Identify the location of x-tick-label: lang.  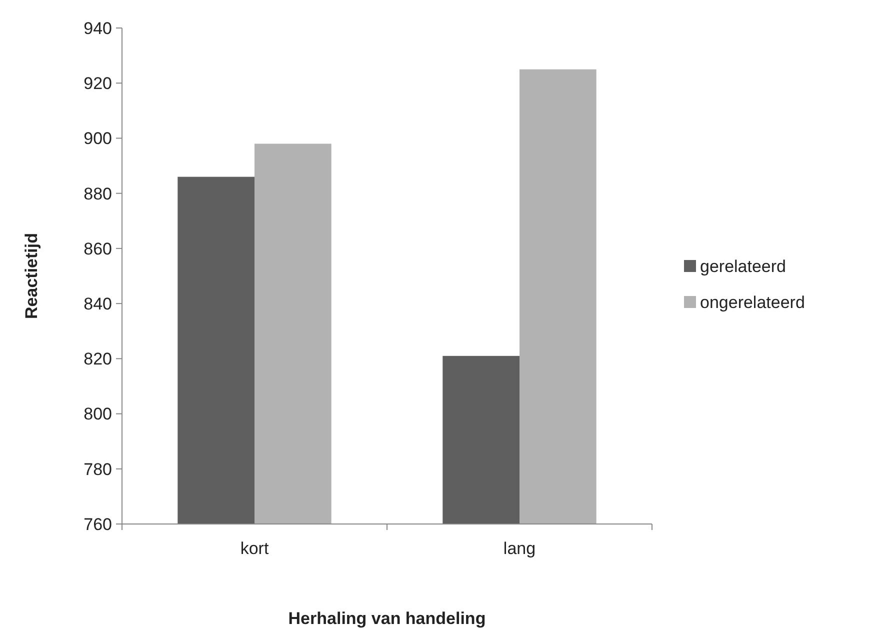
(519, 548).